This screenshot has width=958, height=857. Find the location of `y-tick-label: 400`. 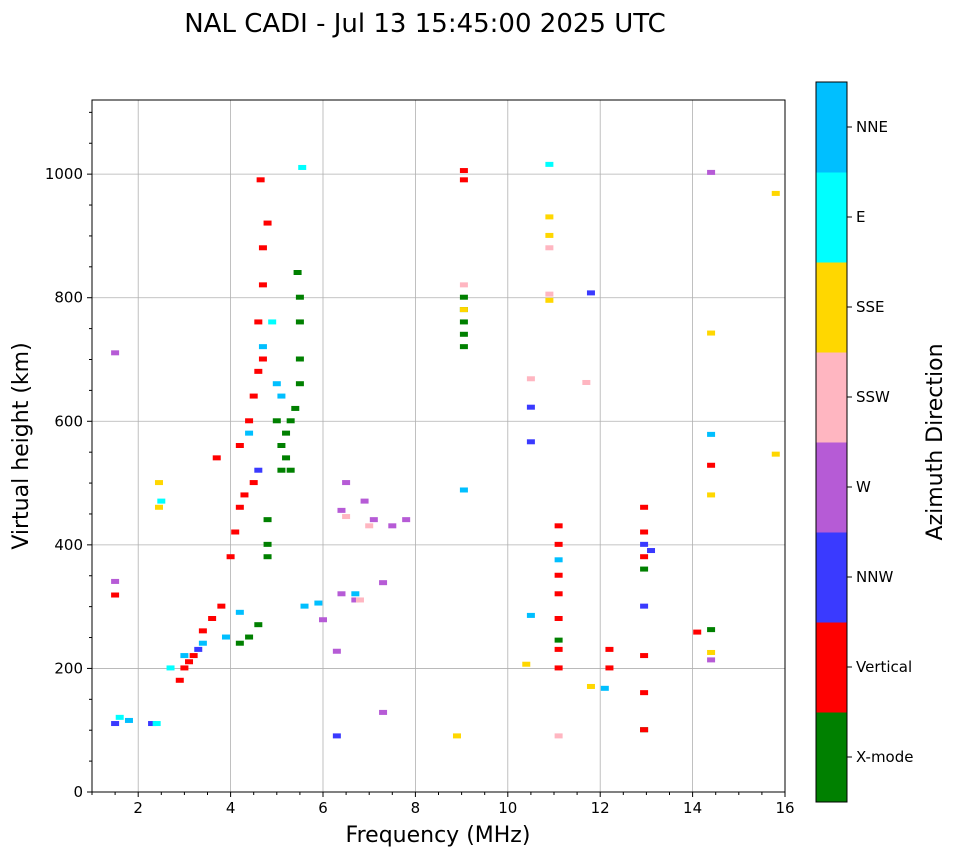

y-tick-label: 400 is located at coordinates (68, 545).